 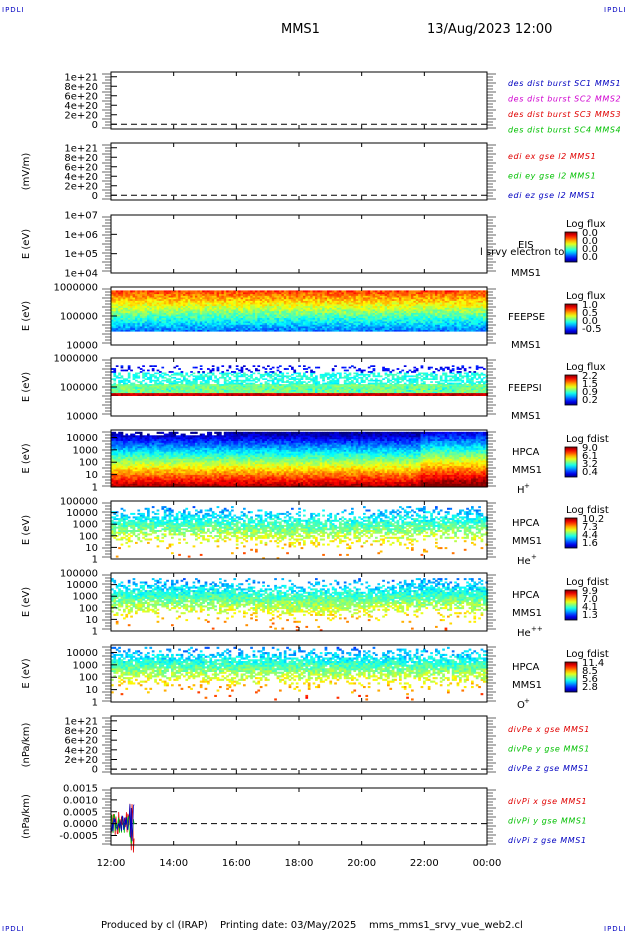 What do you see at coordinates (81, 158) in the screenshot?
I see `ytick-label: 8e+20` at bounding box center [81, 158].